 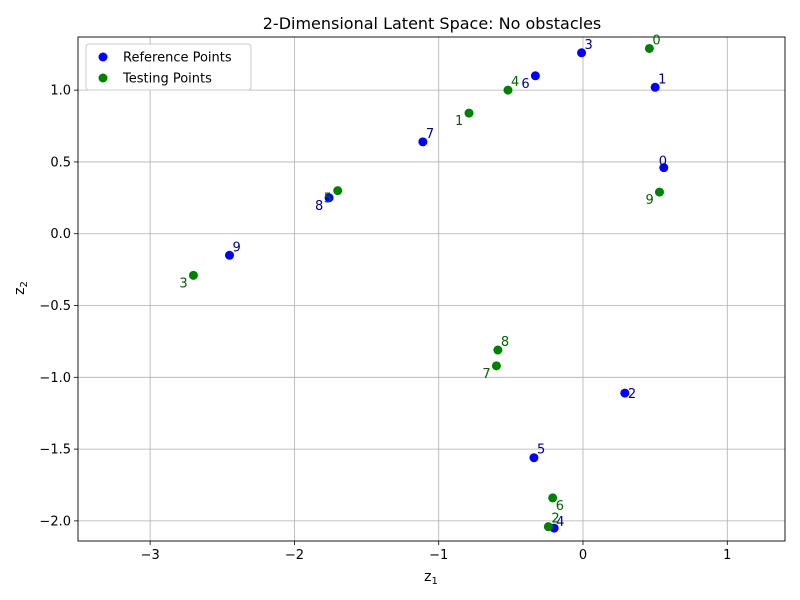 What do you see at coordinates (20, 291) in the screenshot?
I see `y-axis-title-main: z` at bounding box center [20, 291].